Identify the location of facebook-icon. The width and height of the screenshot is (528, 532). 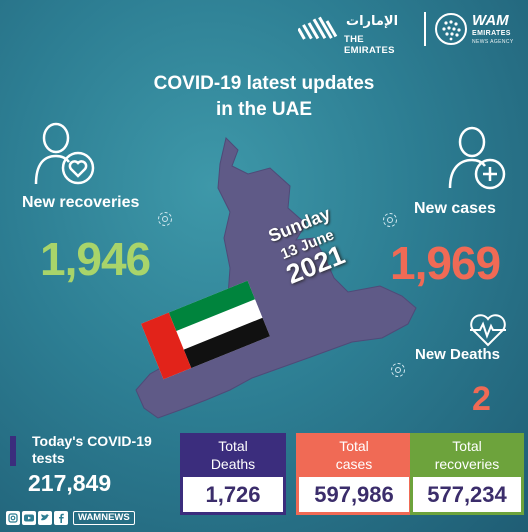
(61, 518).